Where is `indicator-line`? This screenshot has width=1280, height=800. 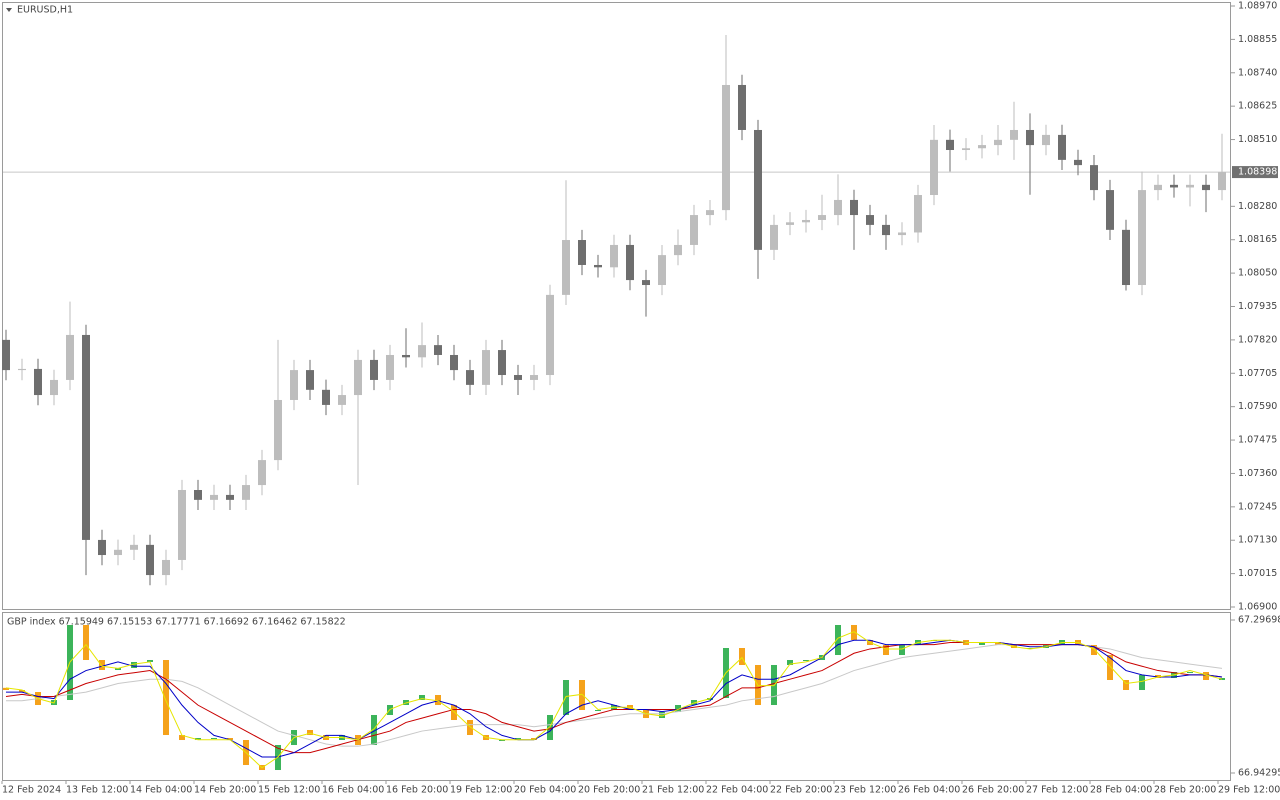 indicator-line is located at coordinates (614, 698).